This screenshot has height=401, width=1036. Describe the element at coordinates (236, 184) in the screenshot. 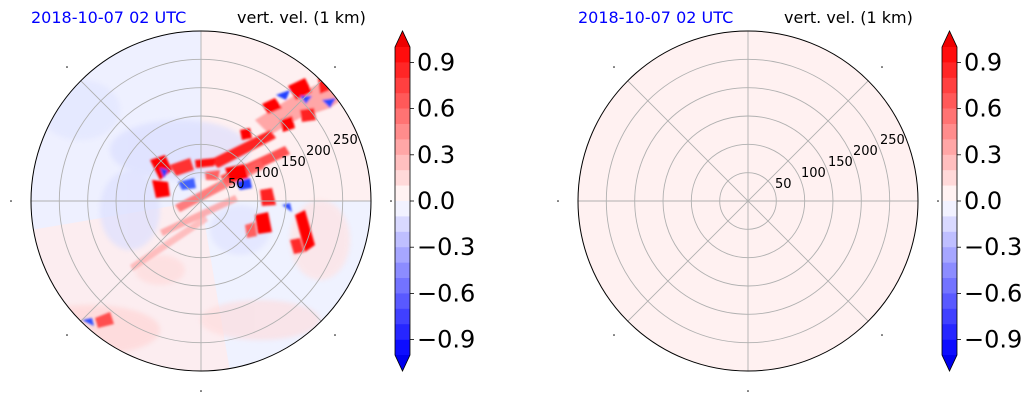

I see `radial-tick-50-left: 50` at that location.